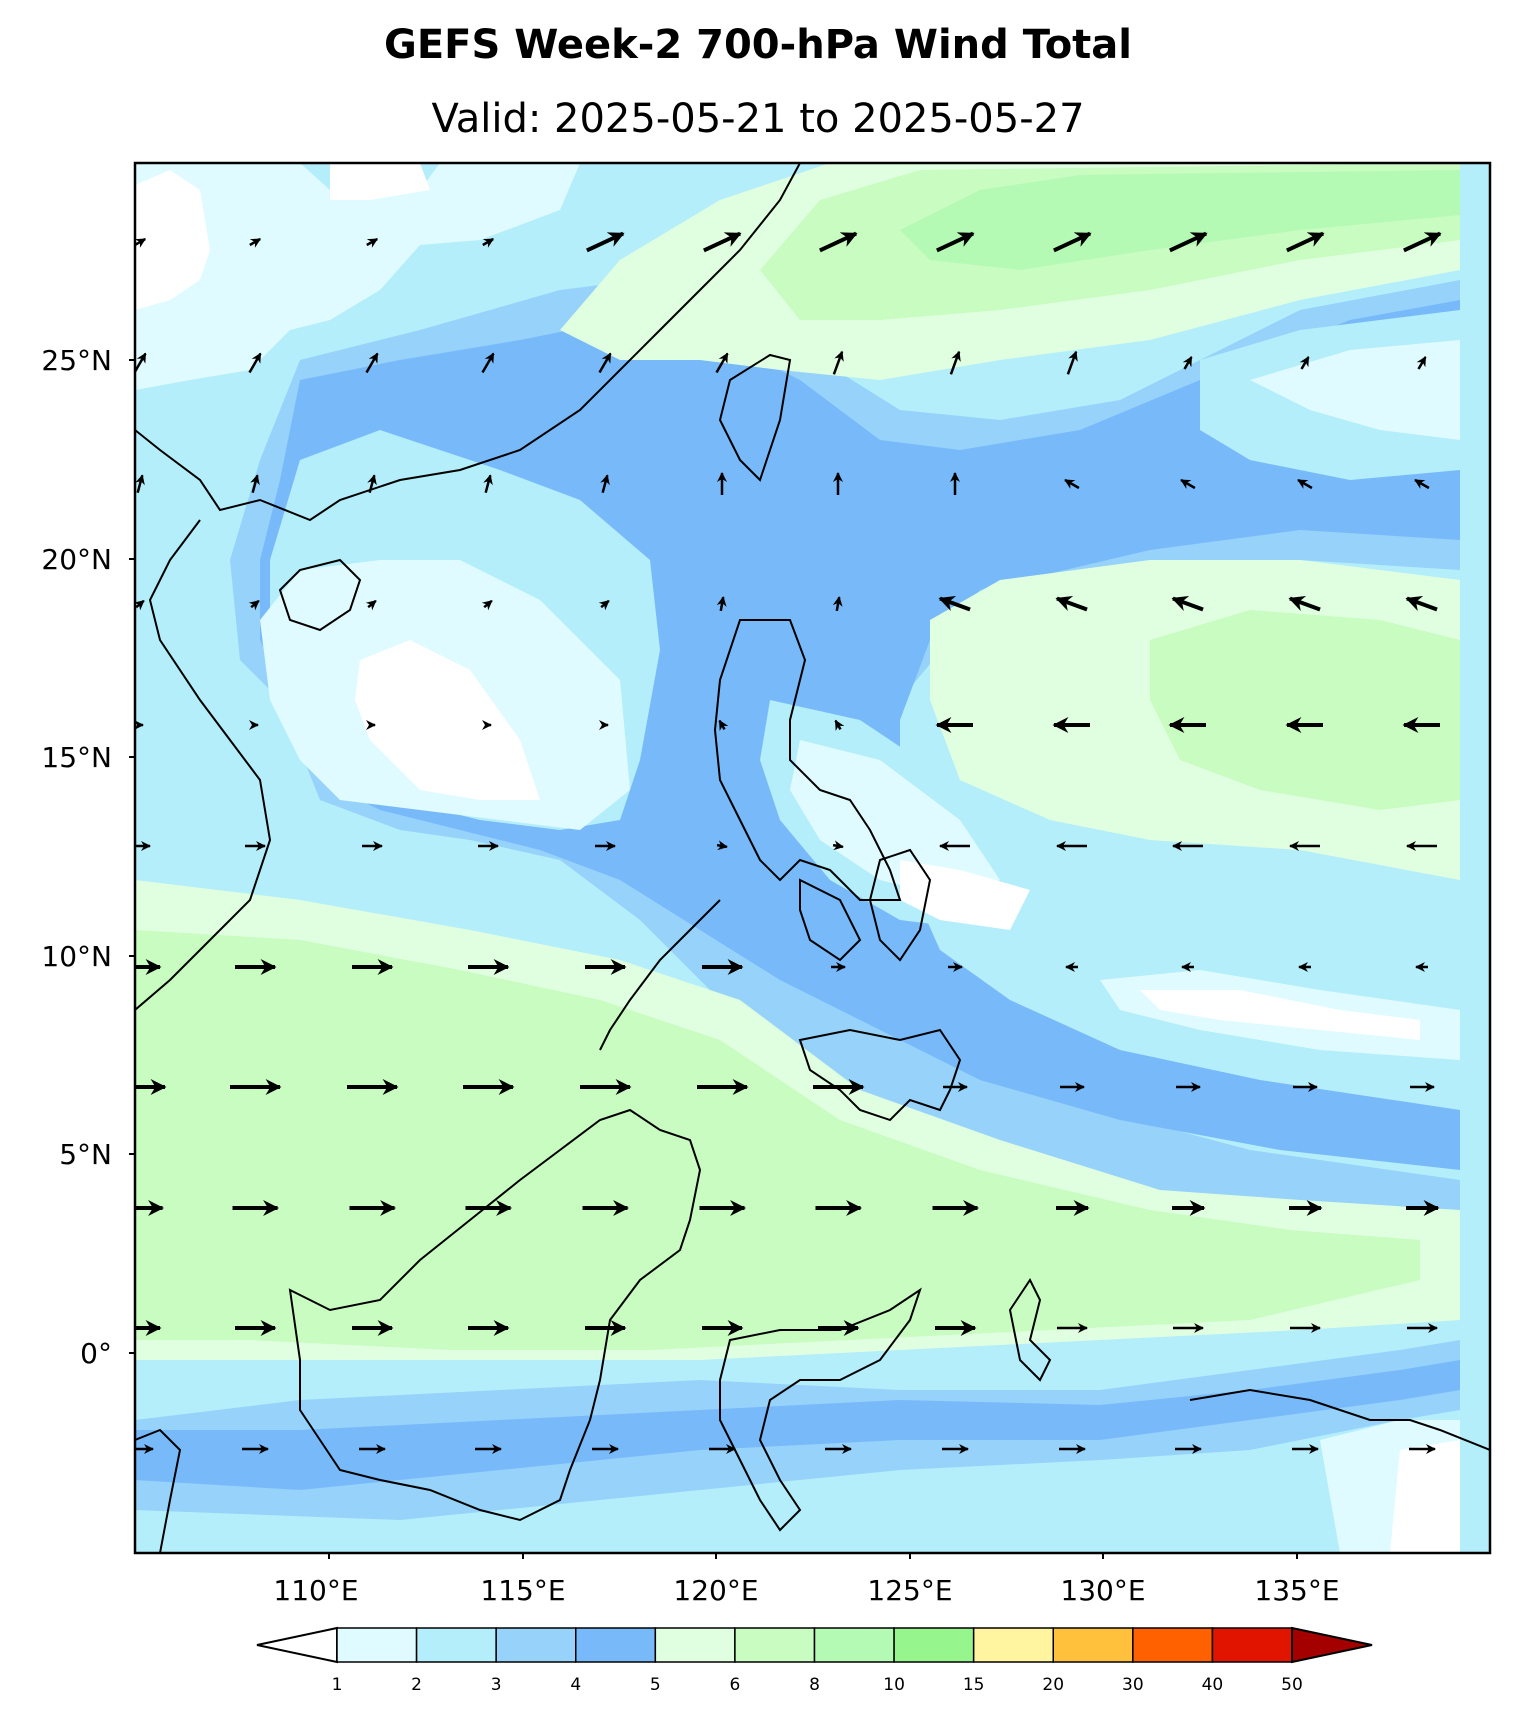 This screenshot has height=1736, width=1516. I want to click on lat-label: 5°N, so click(85, 1154).